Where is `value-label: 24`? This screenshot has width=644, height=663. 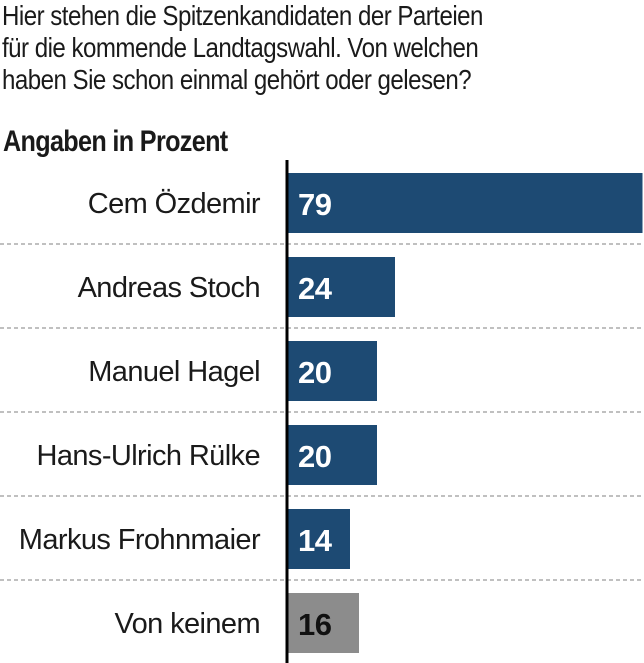
value-label: 24 is located at coordinates (315, 288).